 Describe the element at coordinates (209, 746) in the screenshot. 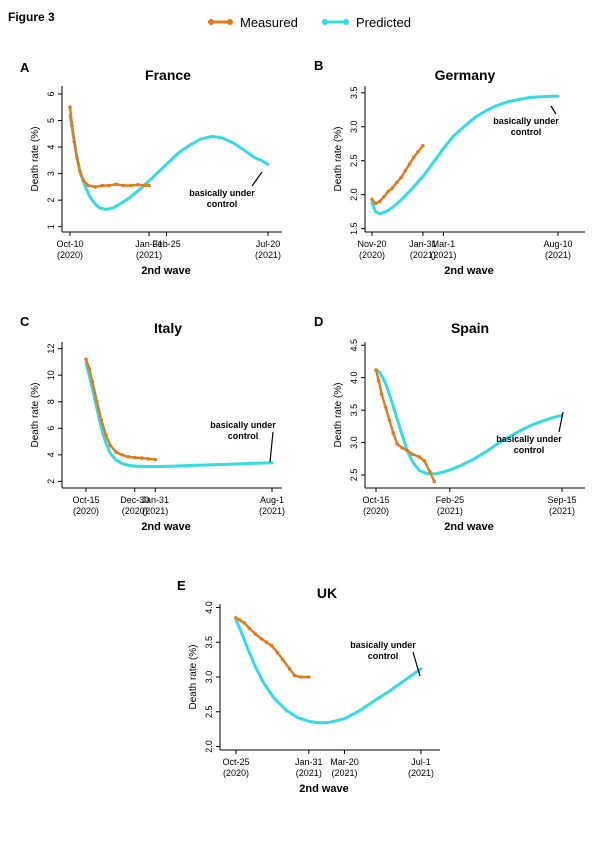

I see `y-tick-label-uk-0: 2.0` at that location.